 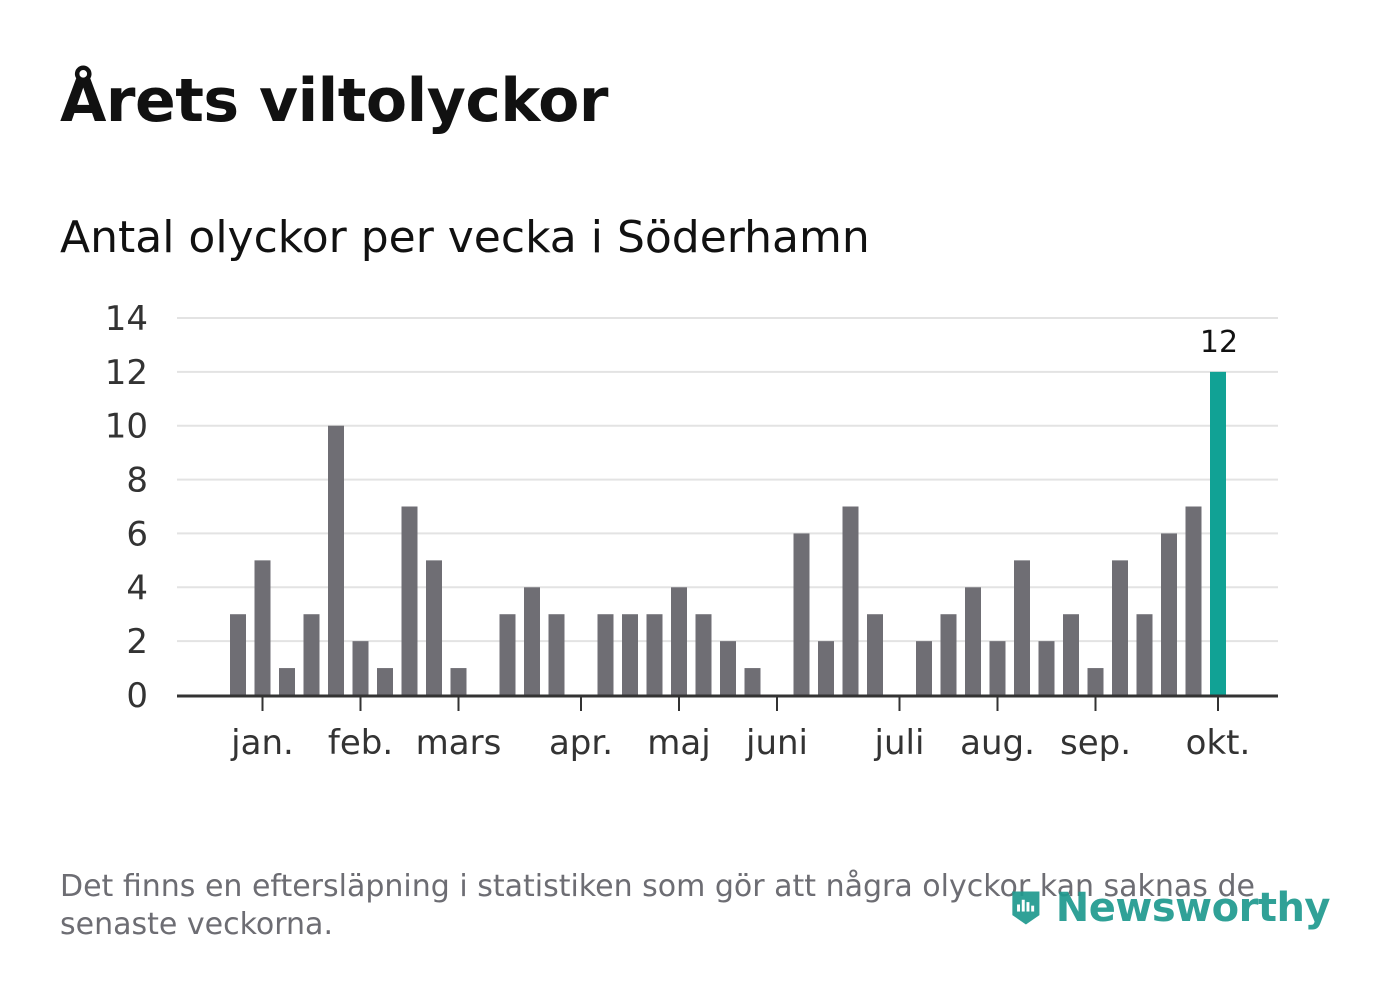 What do you see at coordinates (137, 534) in the screenshot?
I see `y-tick-label: 6` at bounding box center [137, 534].